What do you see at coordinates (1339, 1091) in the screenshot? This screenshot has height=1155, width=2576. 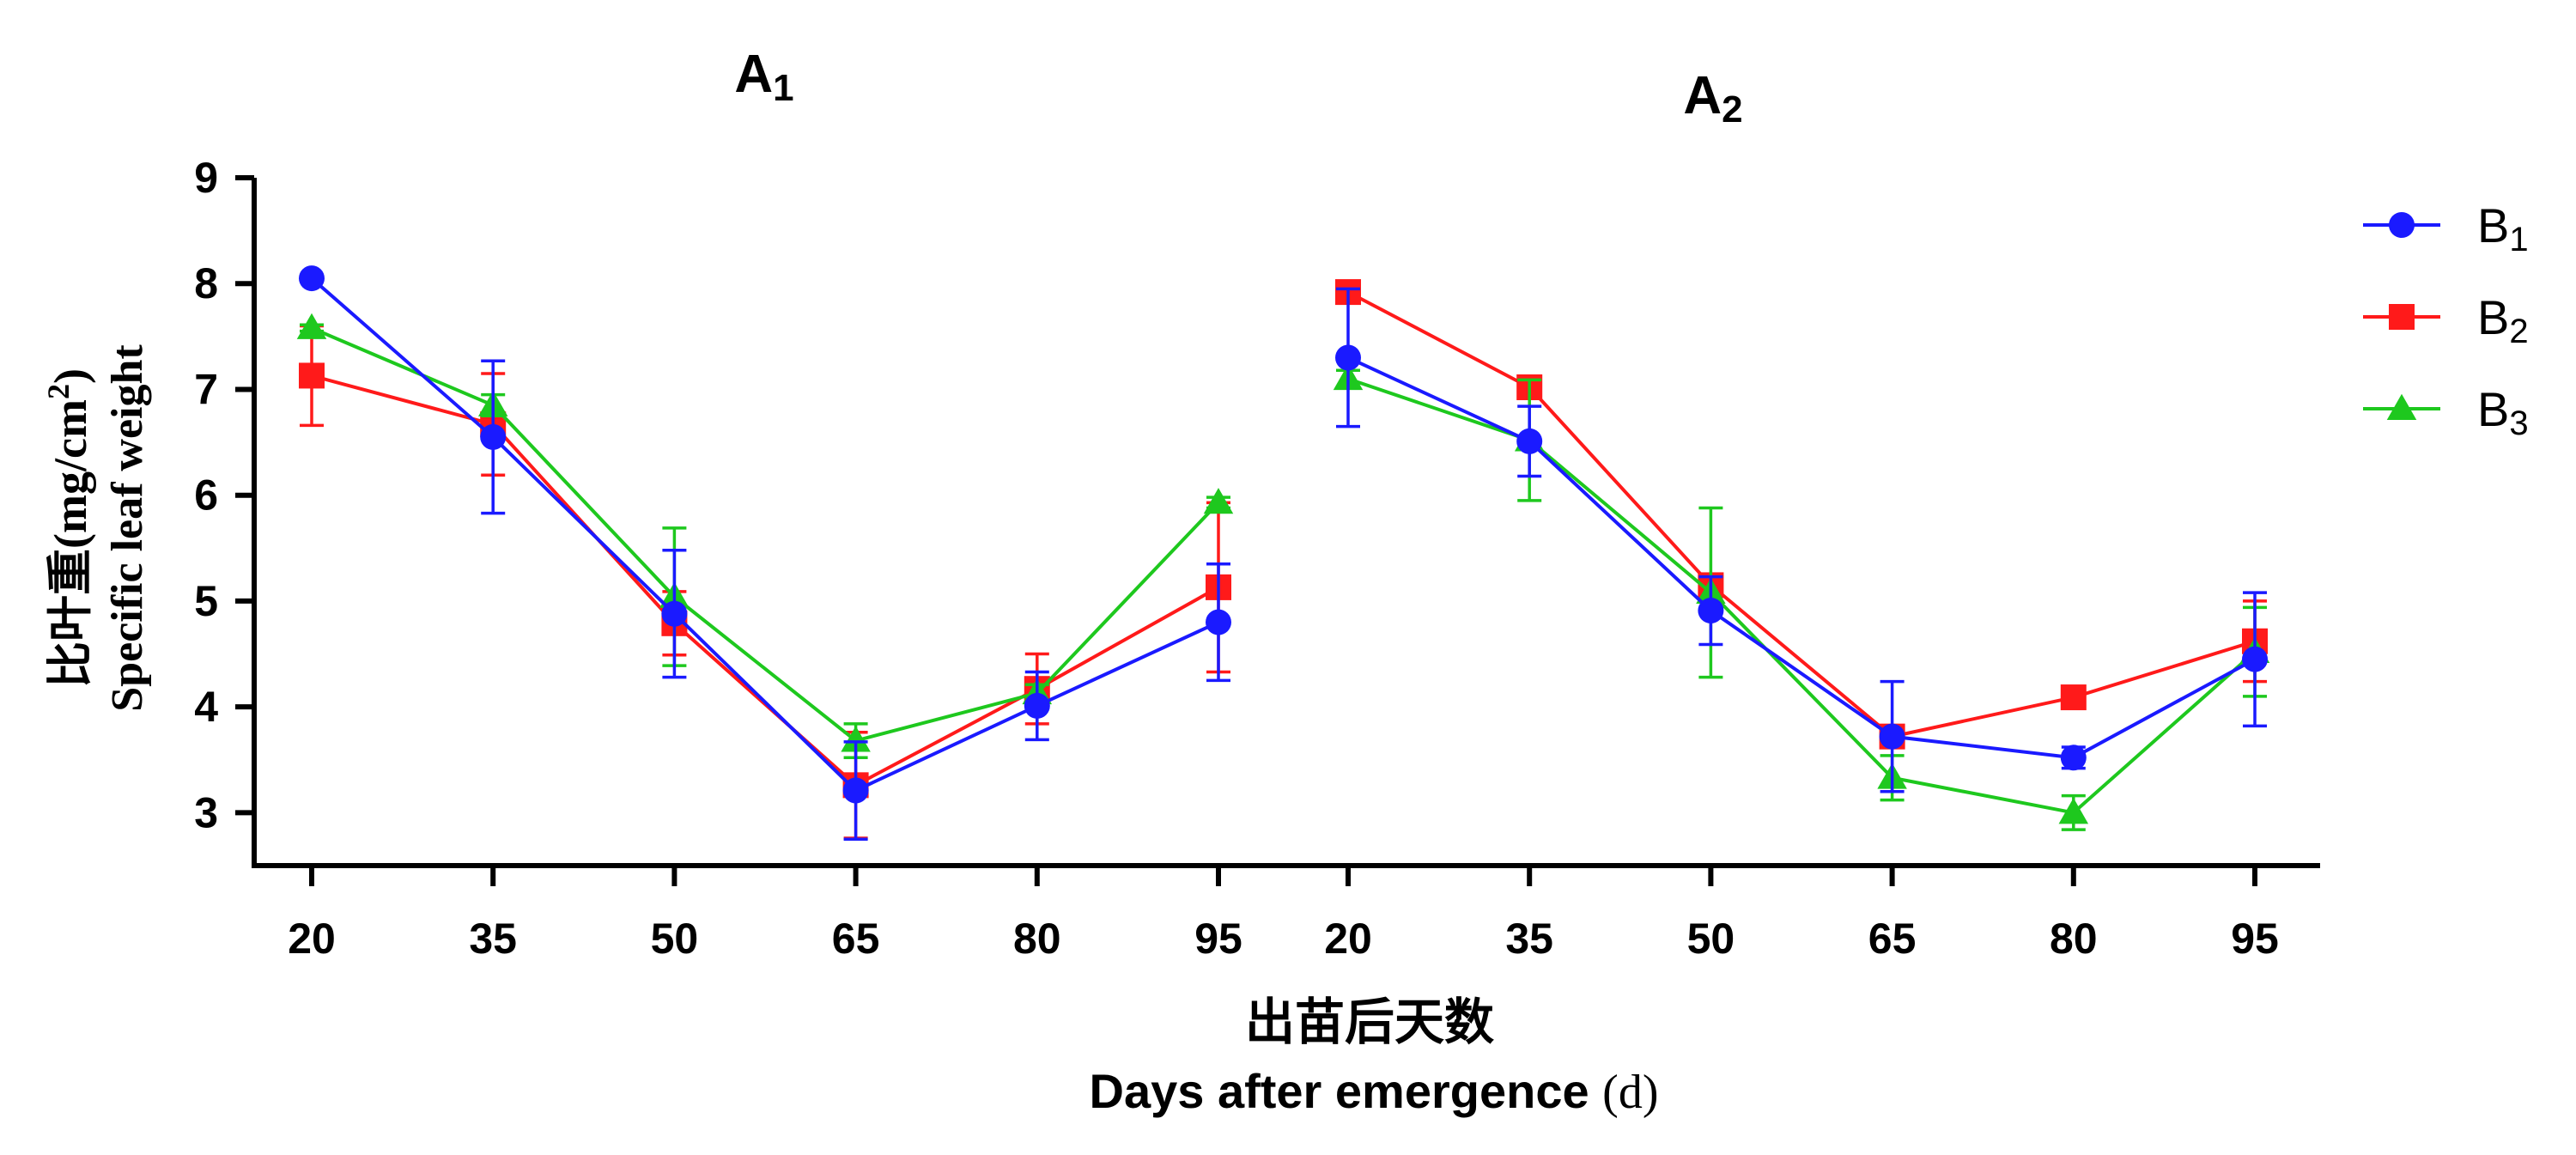 I see `x-axis-title-en-main: Days after emergence` at bounding box center [1339, 1091].